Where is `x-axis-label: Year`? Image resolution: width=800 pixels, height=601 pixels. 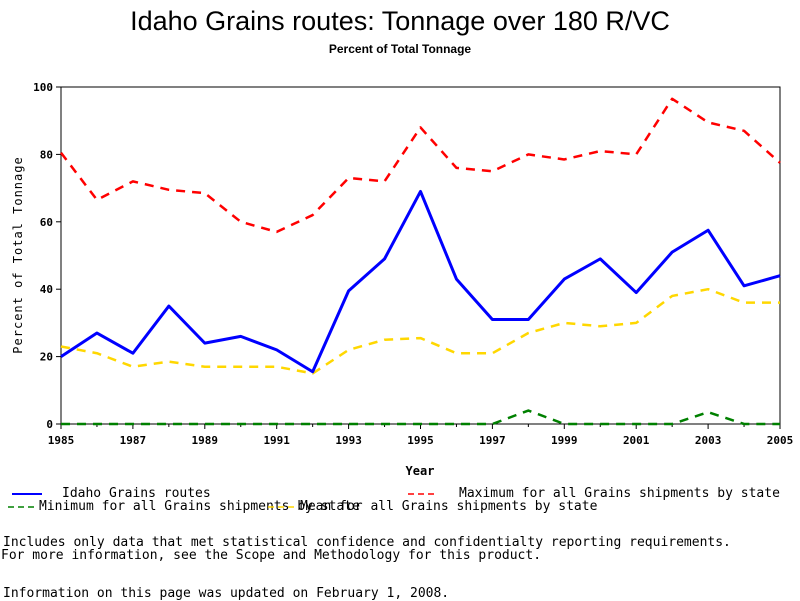 x-axis-label: Year is located at coordinates (420, 471).